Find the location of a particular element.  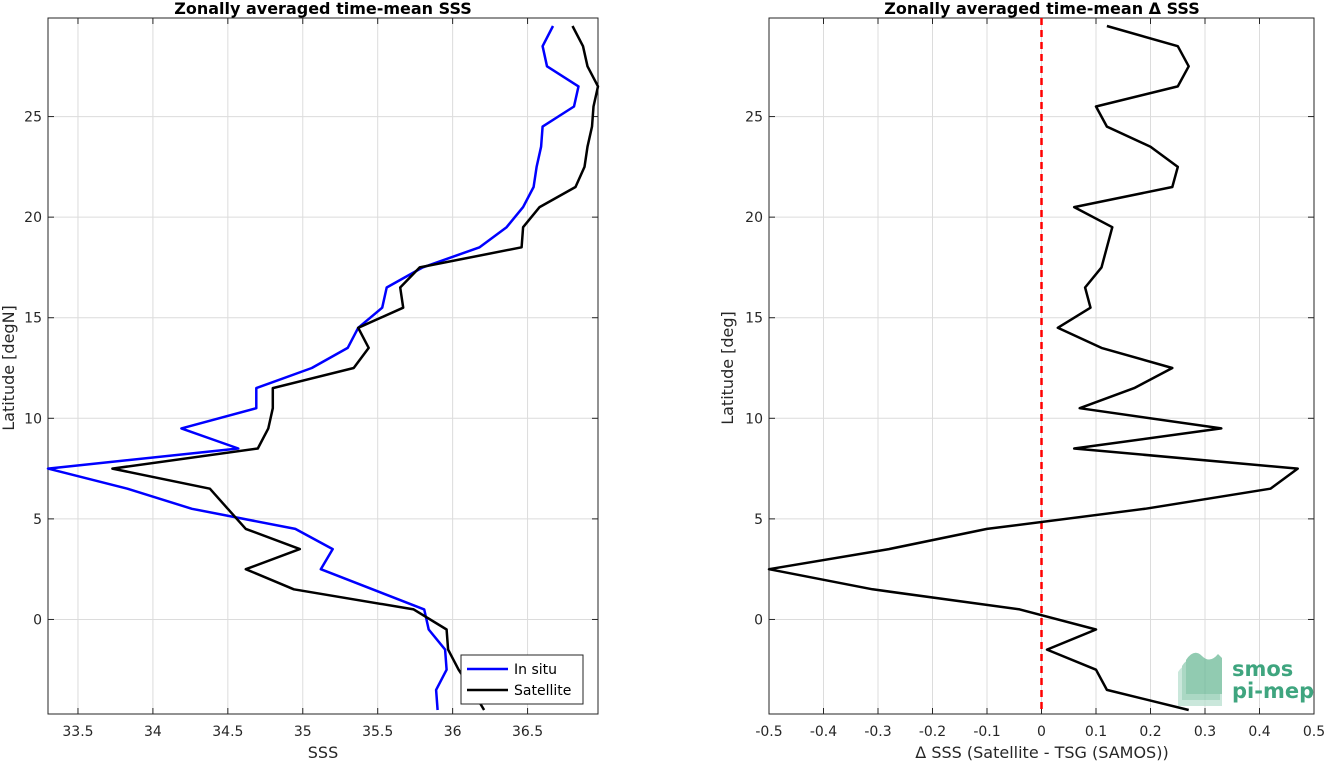

left-x-tick-label: 34.5 is located at coordinates (227, 732).